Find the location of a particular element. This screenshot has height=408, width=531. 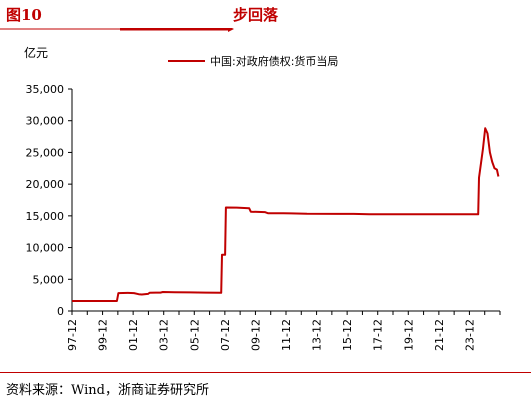

y-tick-label: 30,000 is located at coordinates (45, 121).